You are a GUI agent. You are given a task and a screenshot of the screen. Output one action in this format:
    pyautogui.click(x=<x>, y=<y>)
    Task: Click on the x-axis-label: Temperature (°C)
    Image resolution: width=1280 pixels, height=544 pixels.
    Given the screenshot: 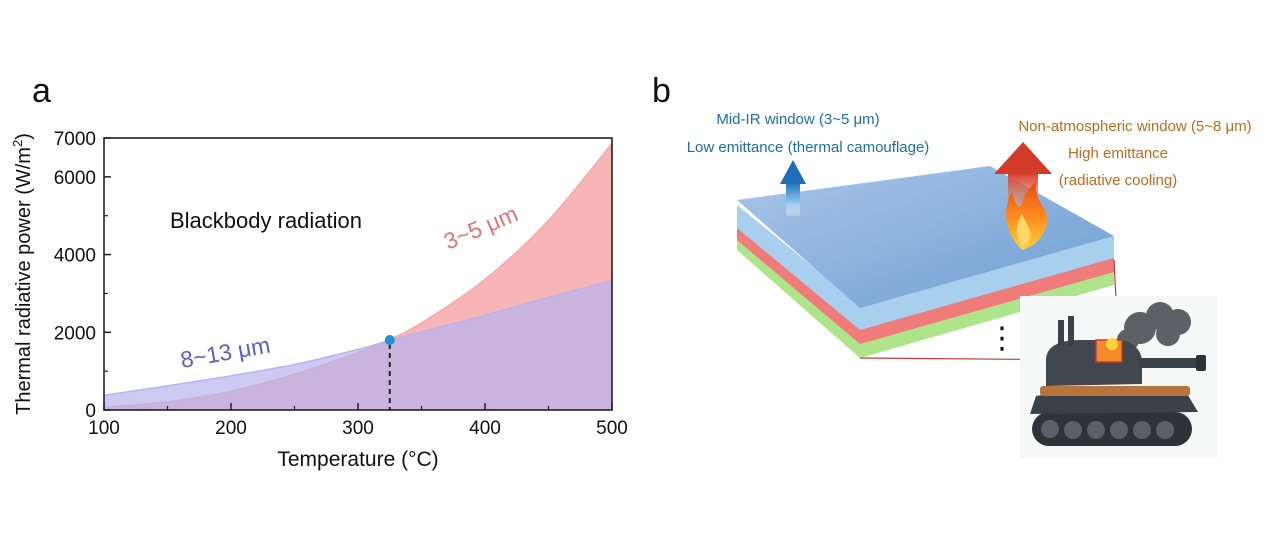 What is the action you would take?
    pyautogui.click(x=357, y=459)
    